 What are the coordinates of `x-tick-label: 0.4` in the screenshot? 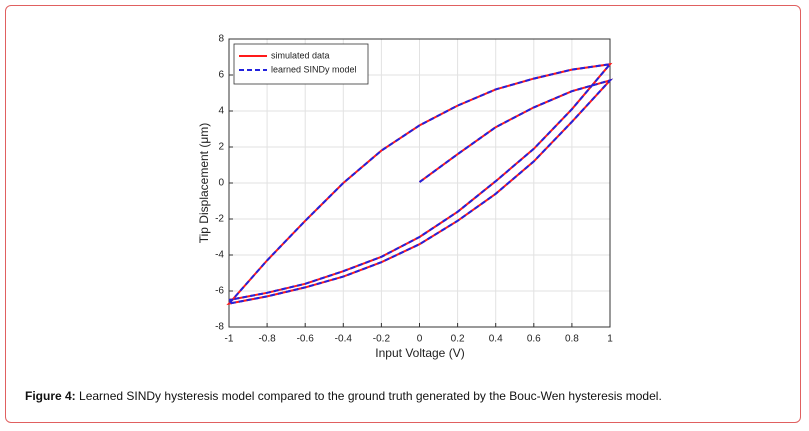 It's located at (496, 339).